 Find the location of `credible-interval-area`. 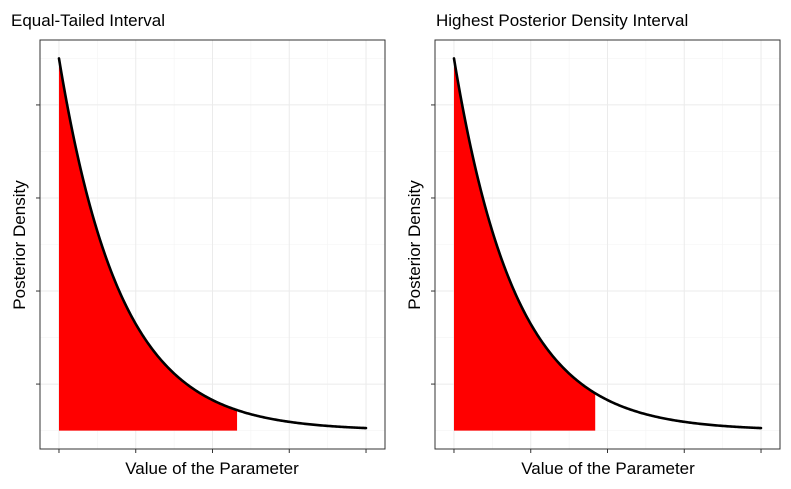

credible-interval-area is located at coordinates (524, 244).